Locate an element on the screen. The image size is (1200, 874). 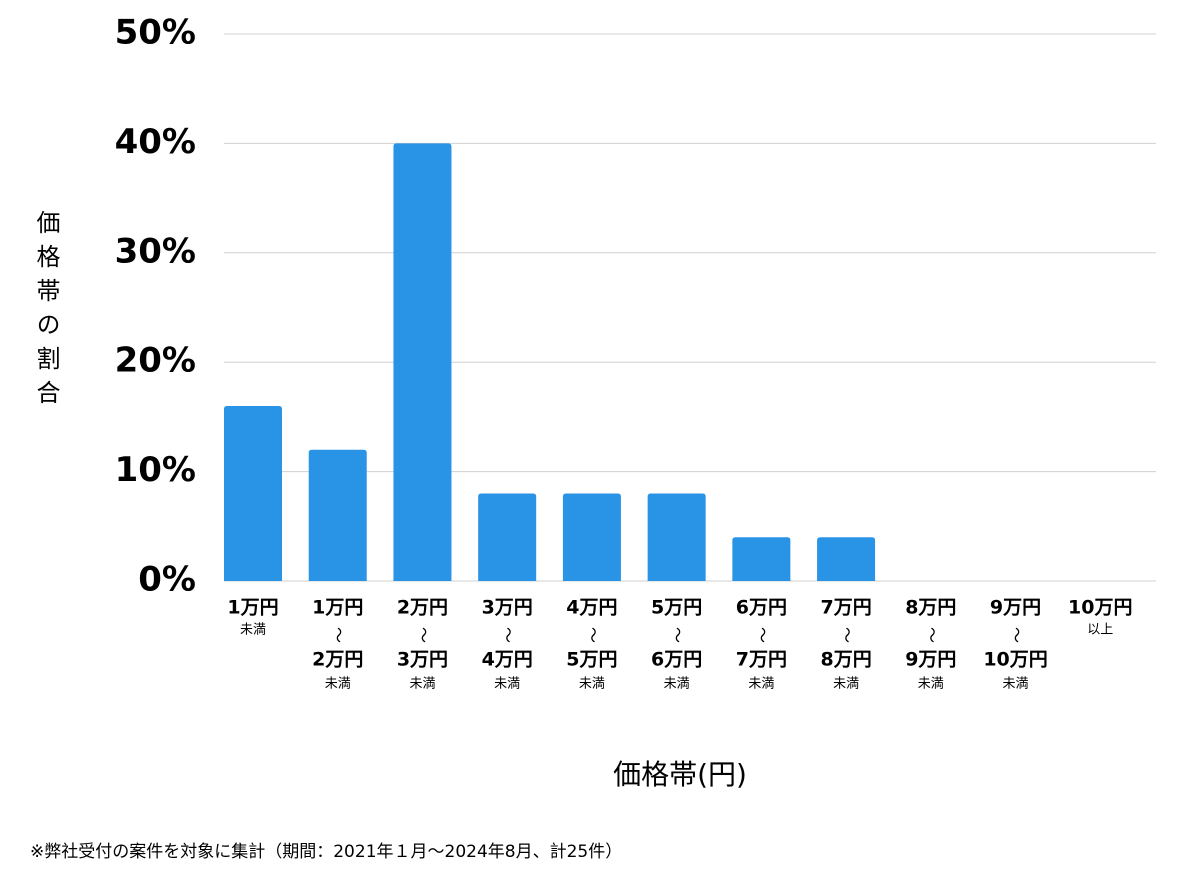
y-tick-label: 10% is located at coordinates (155, 470).